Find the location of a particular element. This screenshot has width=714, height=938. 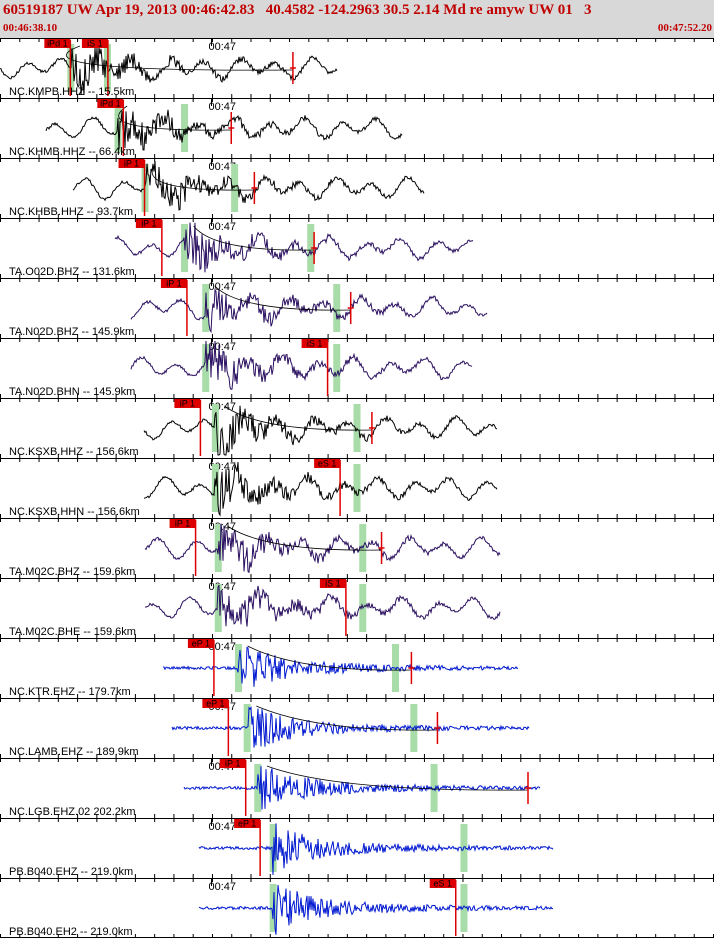

channel-row: 00:47 iS 1TA.N02D.BHN -- 145.9km is located at coordinates (357, 368).